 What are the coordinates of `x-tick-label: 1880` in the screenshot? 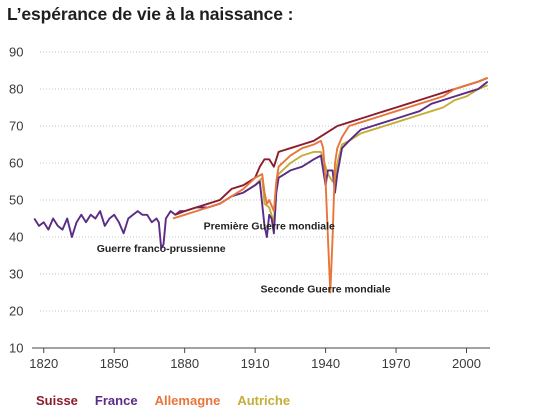 It's located at (184, 363).